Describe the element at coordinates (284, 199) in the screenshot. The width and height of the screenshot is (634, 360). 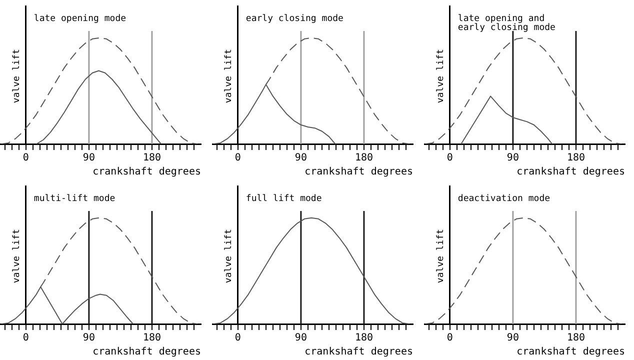
I see `chart-title: full lift mode` at that location.